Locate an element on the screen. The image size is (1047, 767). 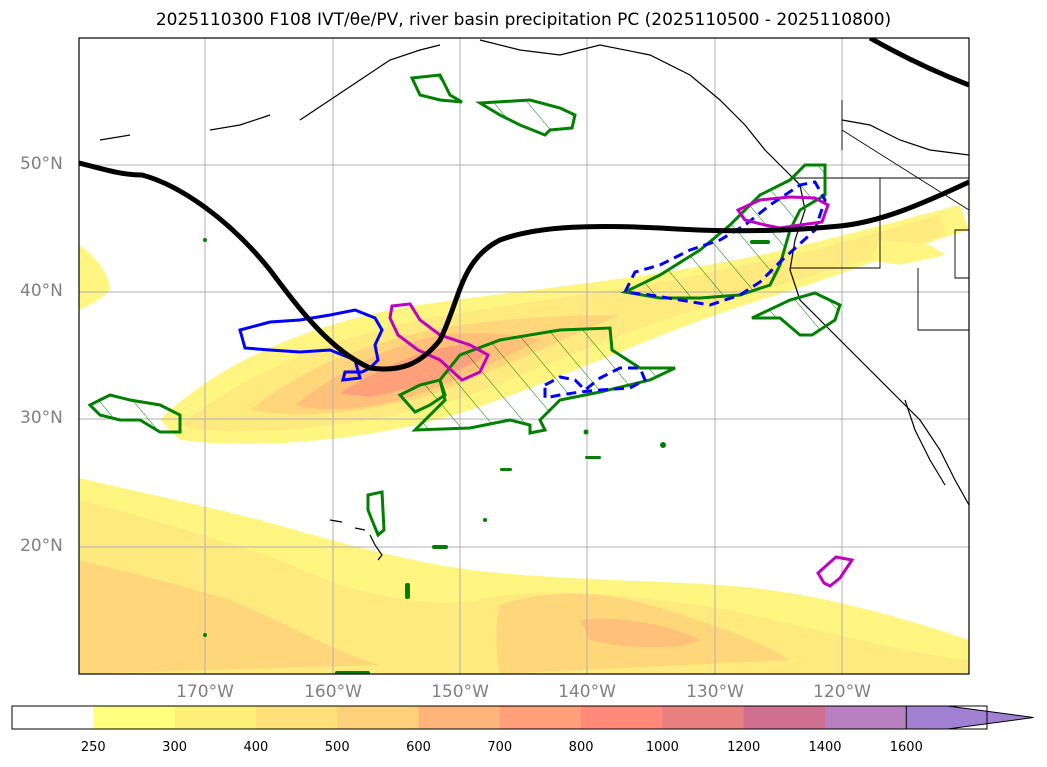
lon-label-130w: 130°W is located at coordinates (715, 692).